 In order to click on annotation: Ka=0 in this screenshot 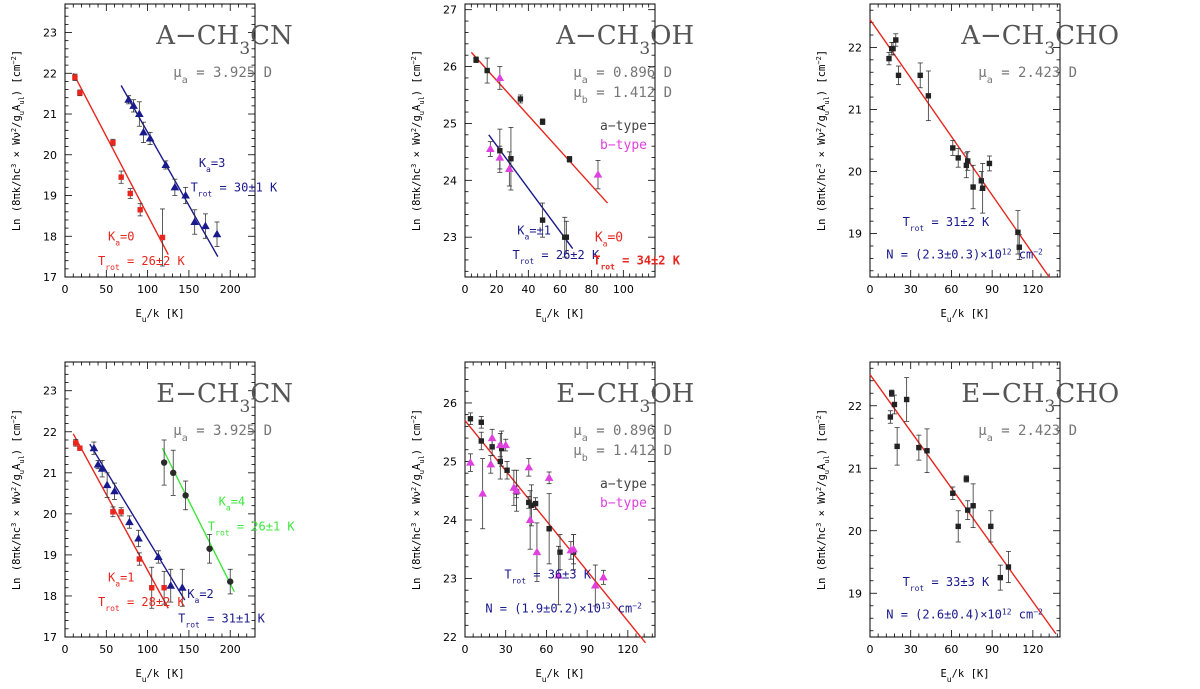, I will do `click(121, 238)`.